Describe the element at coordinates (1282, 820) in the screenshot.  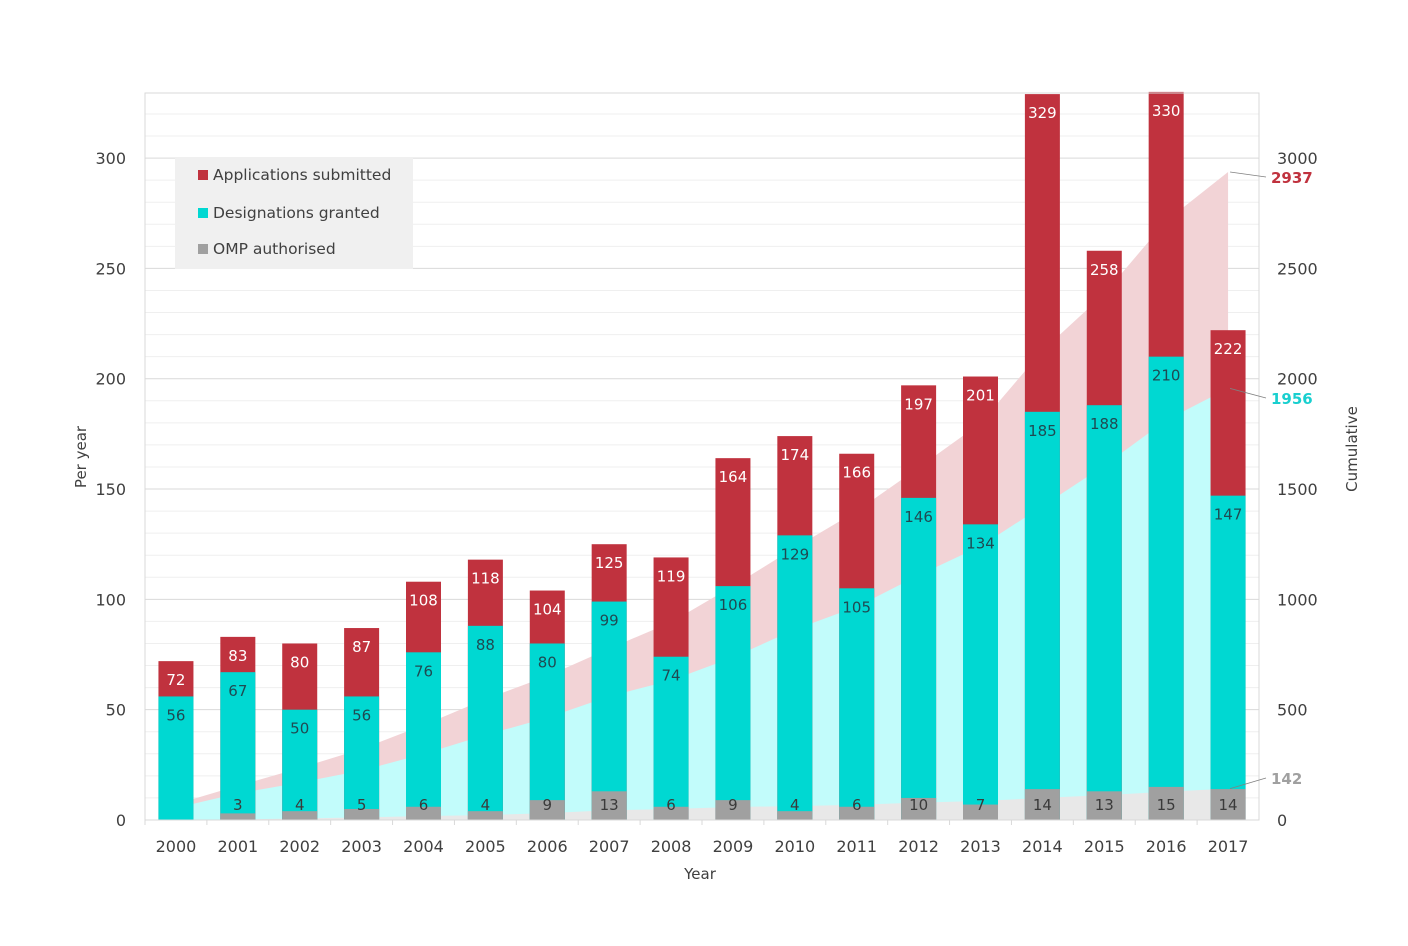
I see `y2-tick-label: 0` at that location.